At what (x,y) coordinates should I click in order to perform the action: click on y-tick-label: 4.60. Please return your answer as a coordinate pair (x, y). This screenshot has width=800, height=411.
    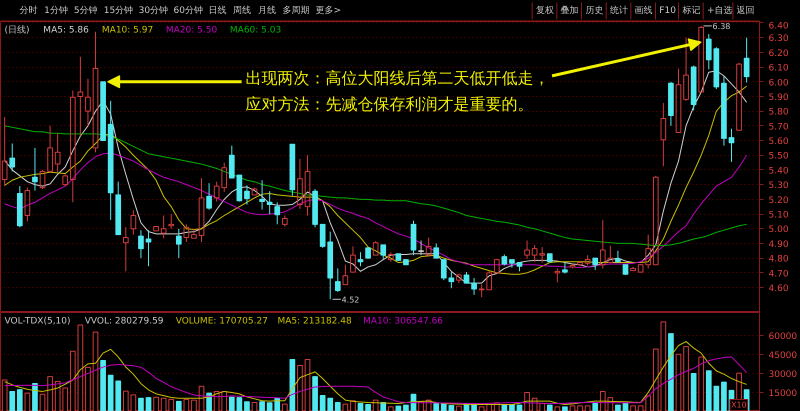
    Looking at the image, I should click on (778, 289).